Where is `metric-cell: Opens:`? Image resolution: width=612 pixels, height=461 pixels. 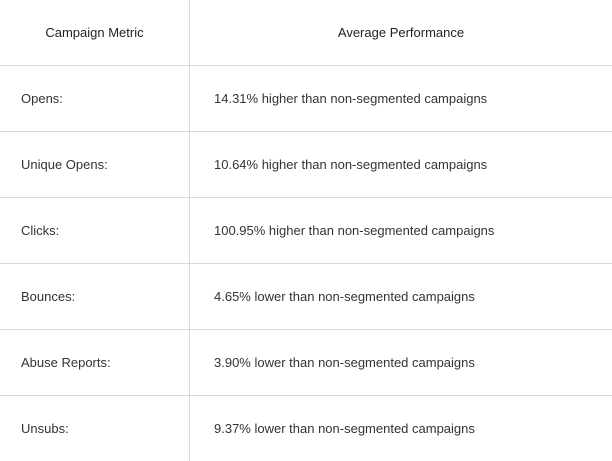 metric-cell: Opens: is located at coordinates (95, 98).